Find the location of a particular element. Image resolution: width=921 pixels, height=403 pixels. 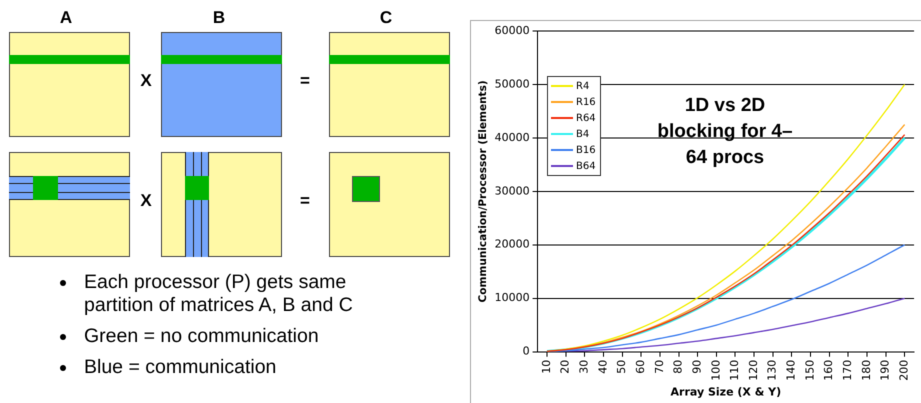

x-tick-label: 140 is located at coordinates (791, 370).